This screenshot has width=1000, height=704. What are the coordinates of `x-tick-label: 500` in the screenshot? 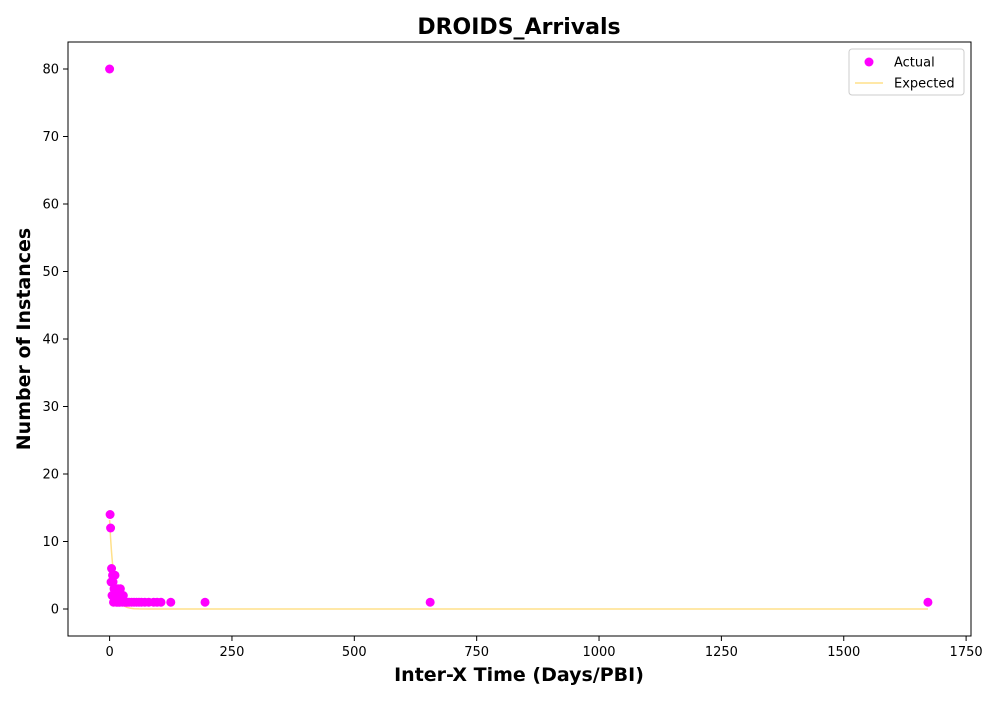 It's located at (354, 652).